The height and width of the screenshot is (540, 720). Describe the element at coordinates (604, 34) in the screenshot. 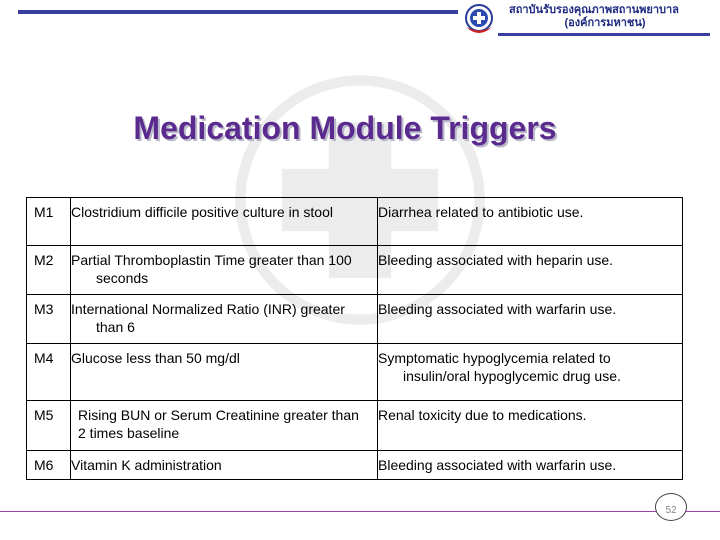

I see `header-underline` at that location.